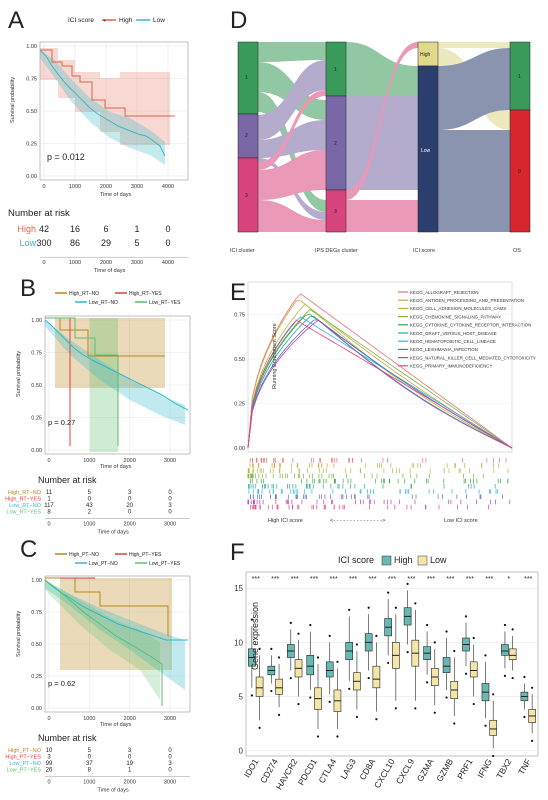 The width and height of the screenshot is (548, 800). Describe the element at coordinates (168, 263) in the screenshot. I see `risk-x-tick: 4000` at that location.